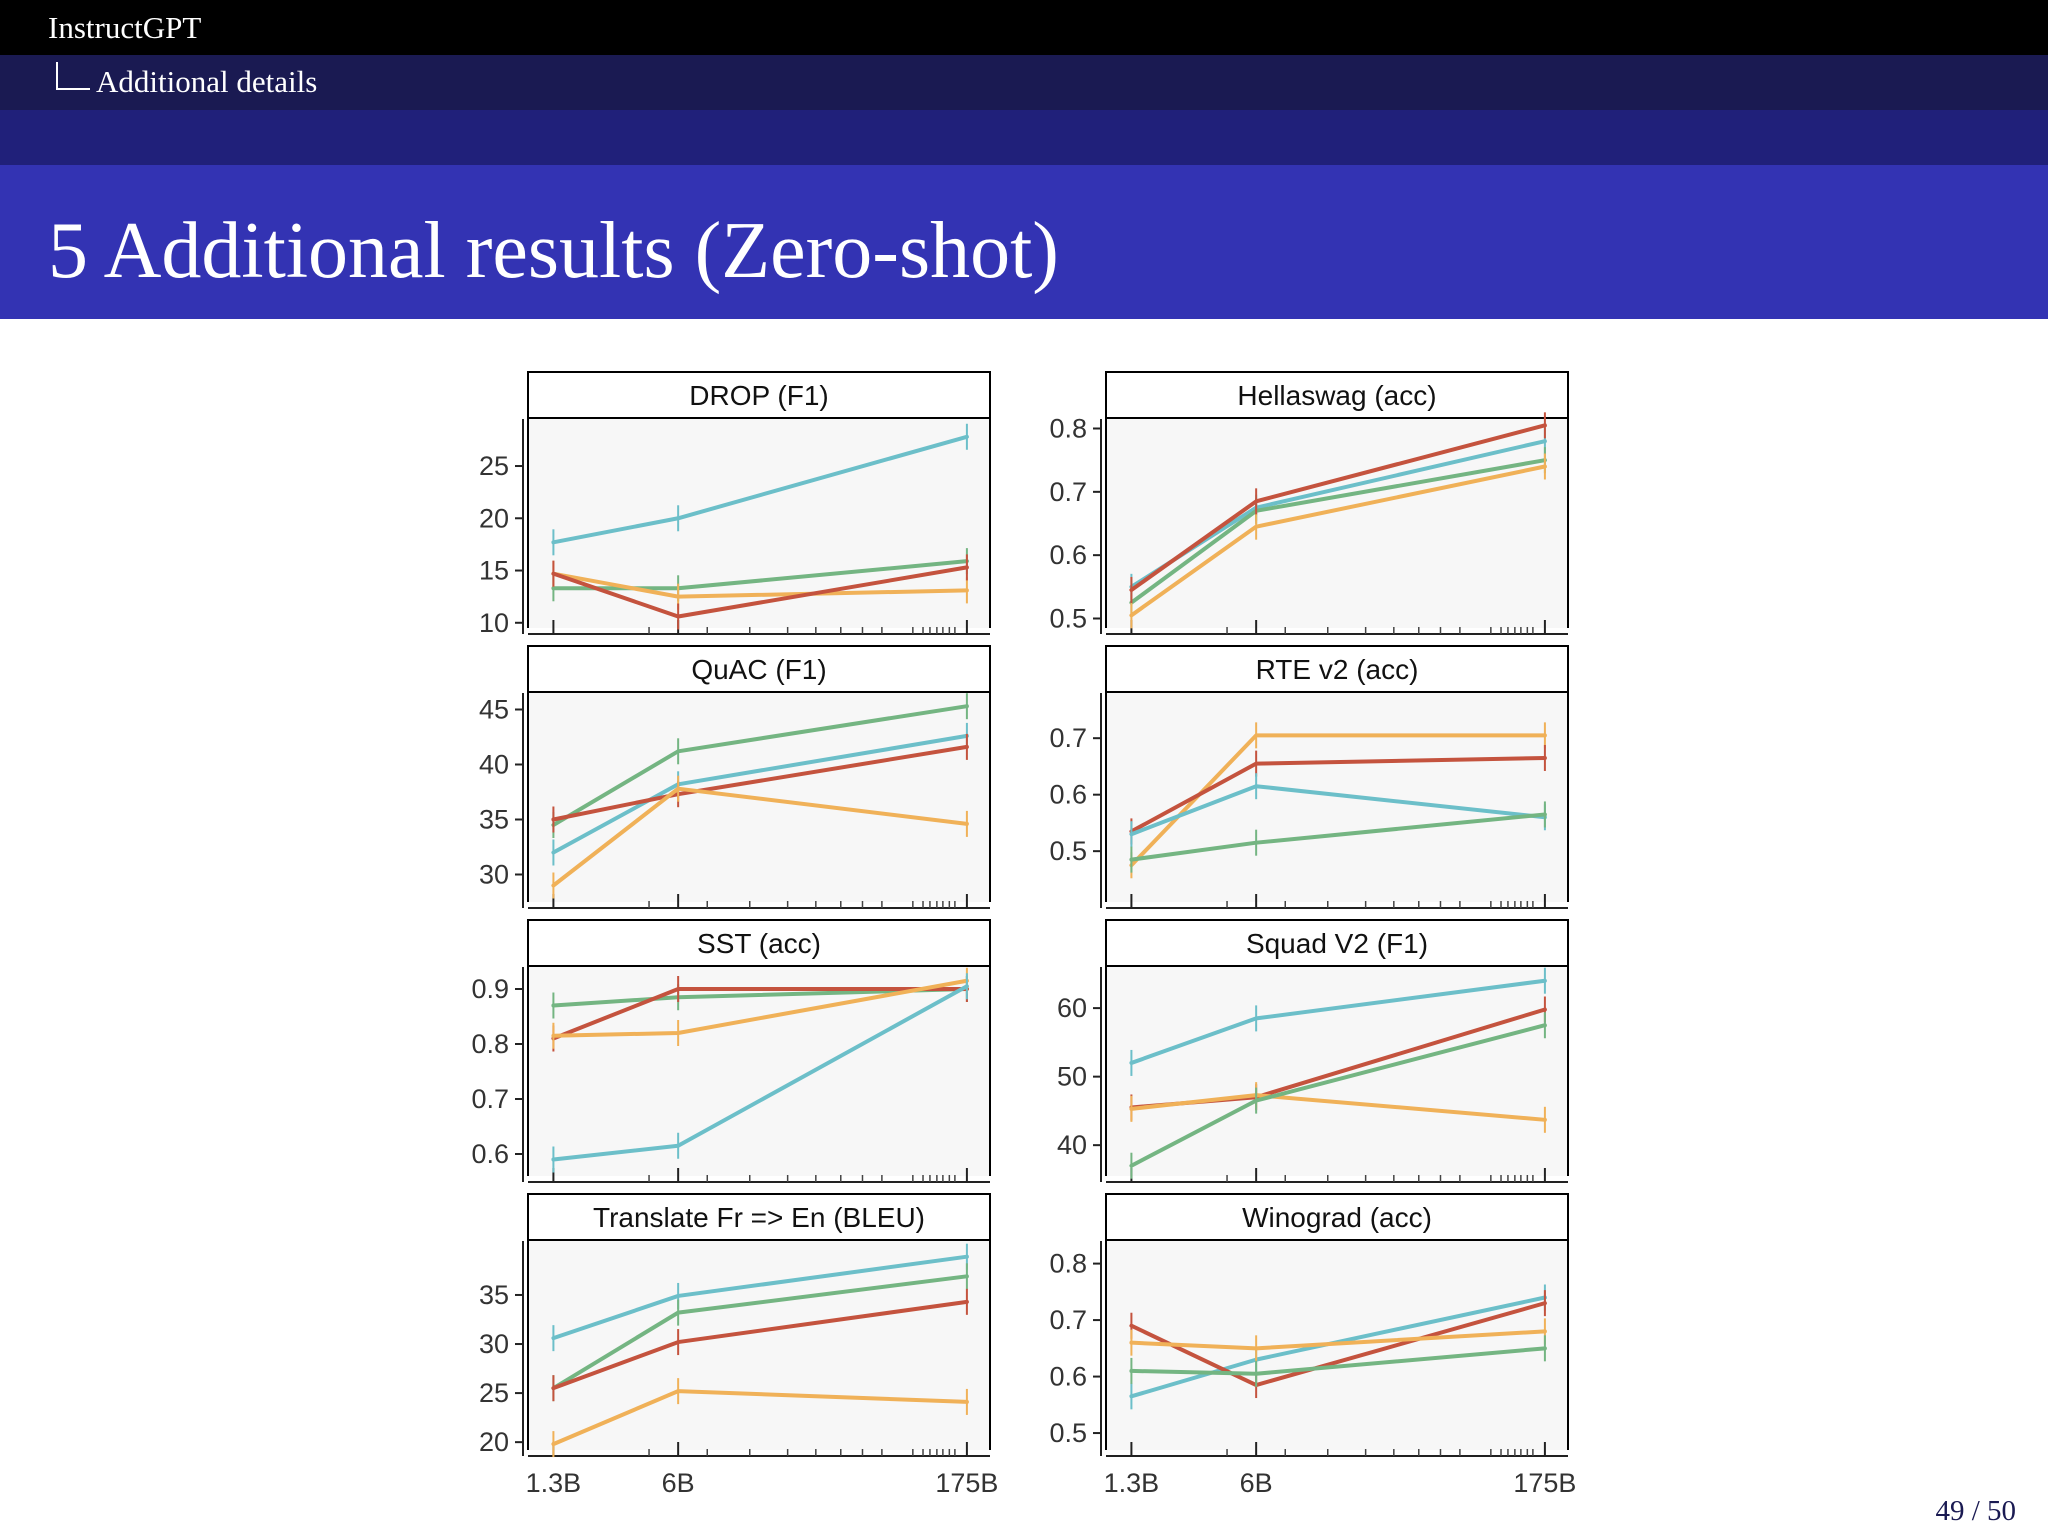 The width and height of the screenshot is (2048, 1536). I want to click on y-tick-label: 60, so click(1072, 1008).